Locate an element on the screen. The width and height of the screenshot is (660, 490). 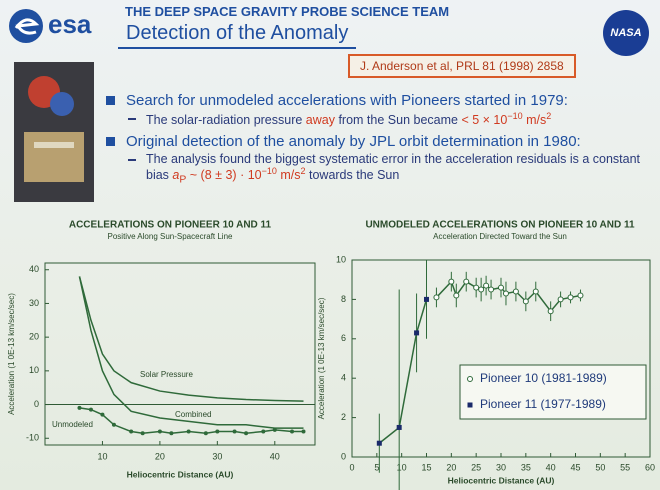
y-tick-label: 8 is located at coordinates (343, 299).